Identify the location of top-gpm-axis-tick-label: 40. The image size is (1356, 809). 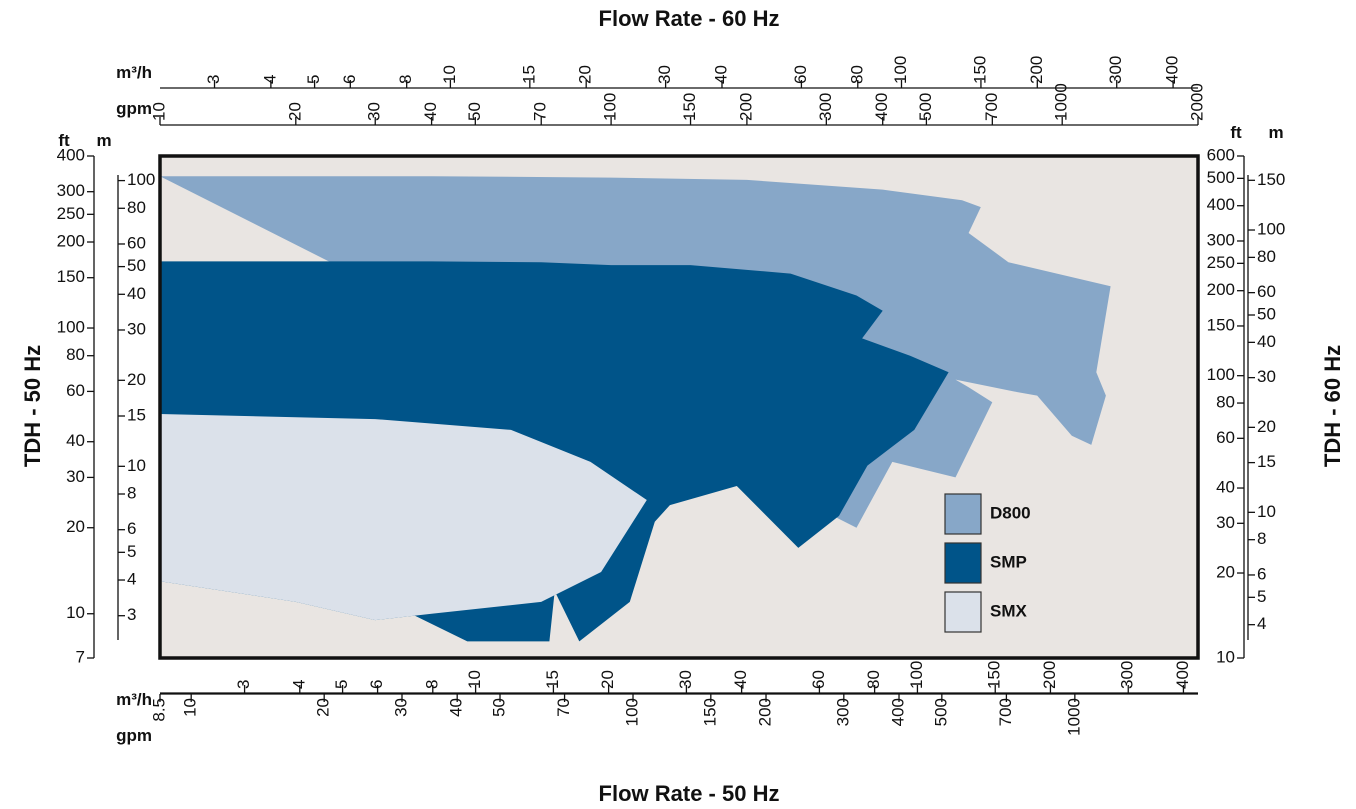
(430, 111).